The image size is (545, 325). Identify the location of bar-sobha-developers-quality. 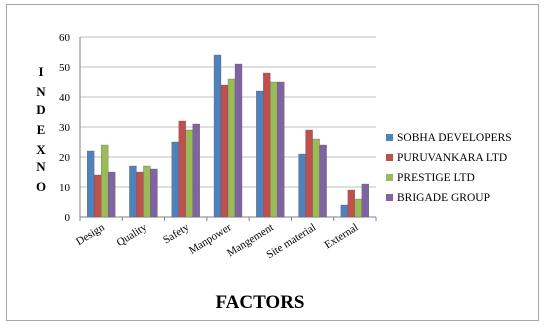
(133, 191).